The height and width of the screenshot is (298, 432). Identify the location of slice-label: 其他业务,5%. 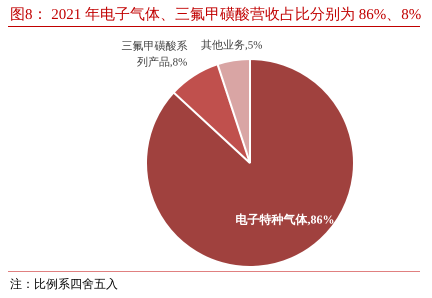
(231, 45).